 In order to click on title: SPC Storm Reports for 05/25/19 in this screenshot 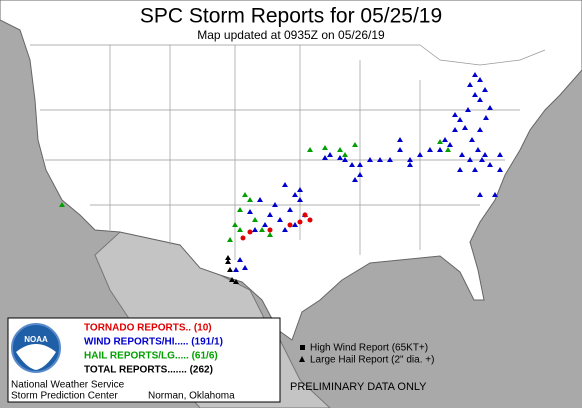, I will do `click(291, 16)`.